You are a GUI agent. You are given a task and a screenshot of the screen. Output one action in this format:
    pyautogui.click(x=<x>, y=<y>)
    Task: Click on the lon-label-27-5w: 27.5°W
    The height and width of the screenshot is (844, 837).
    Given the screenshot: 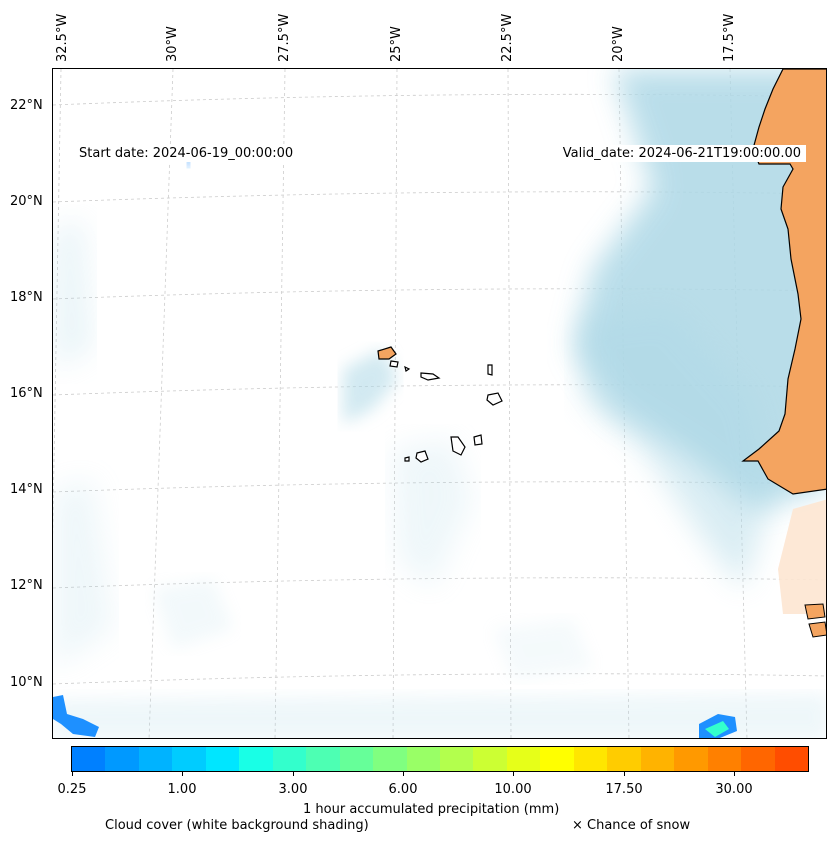 What is the action you would take?
    pyautogui.click(x=284, y=37)
    